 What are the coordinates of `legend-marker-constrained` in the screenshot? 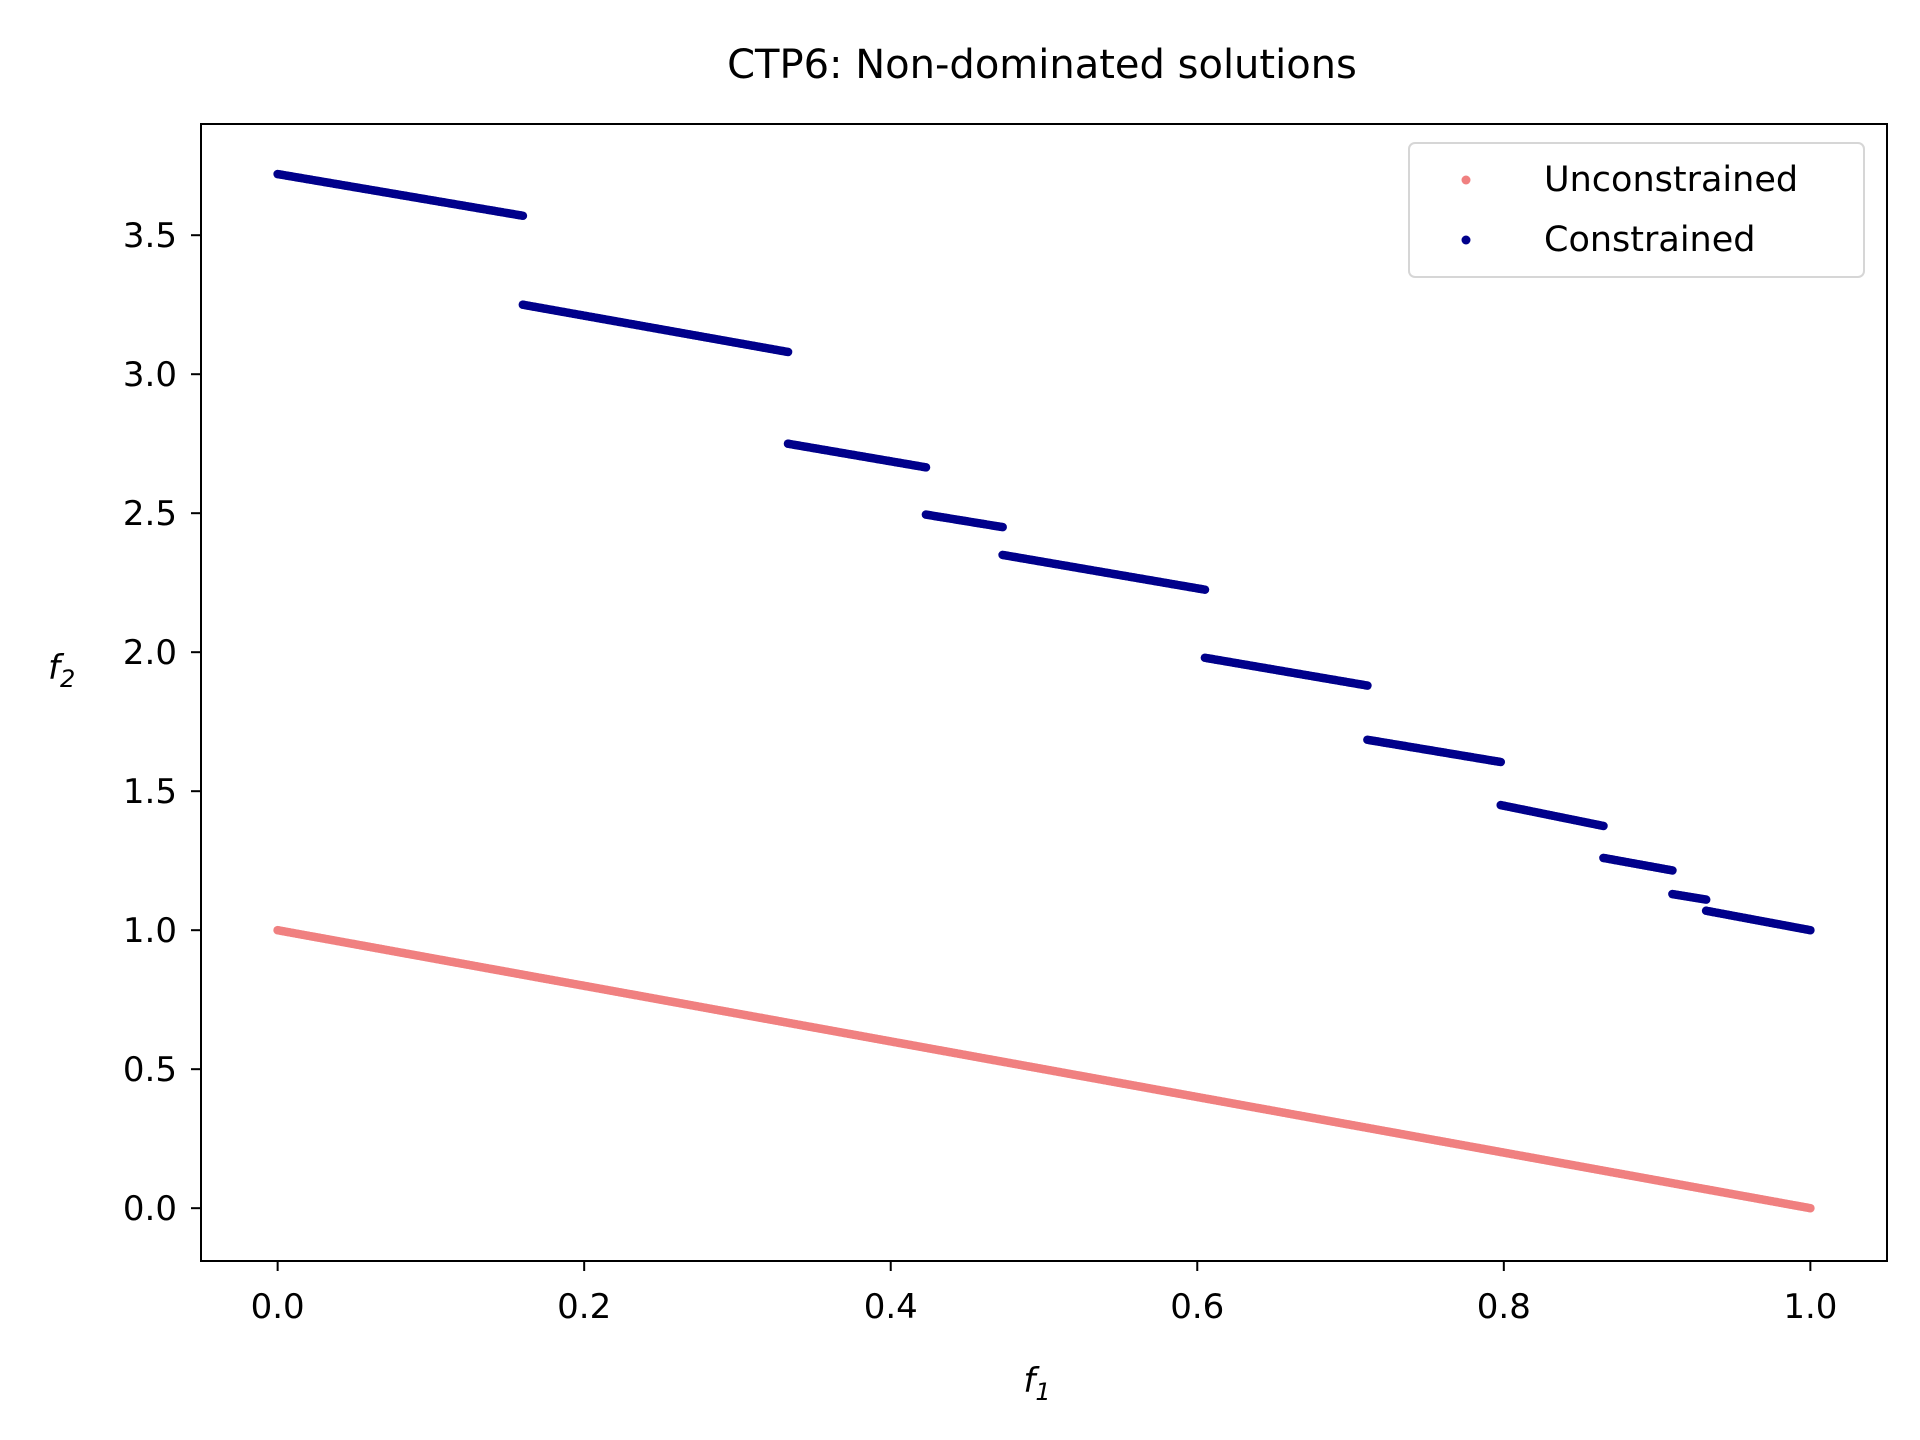 It's located at (1466, 240).